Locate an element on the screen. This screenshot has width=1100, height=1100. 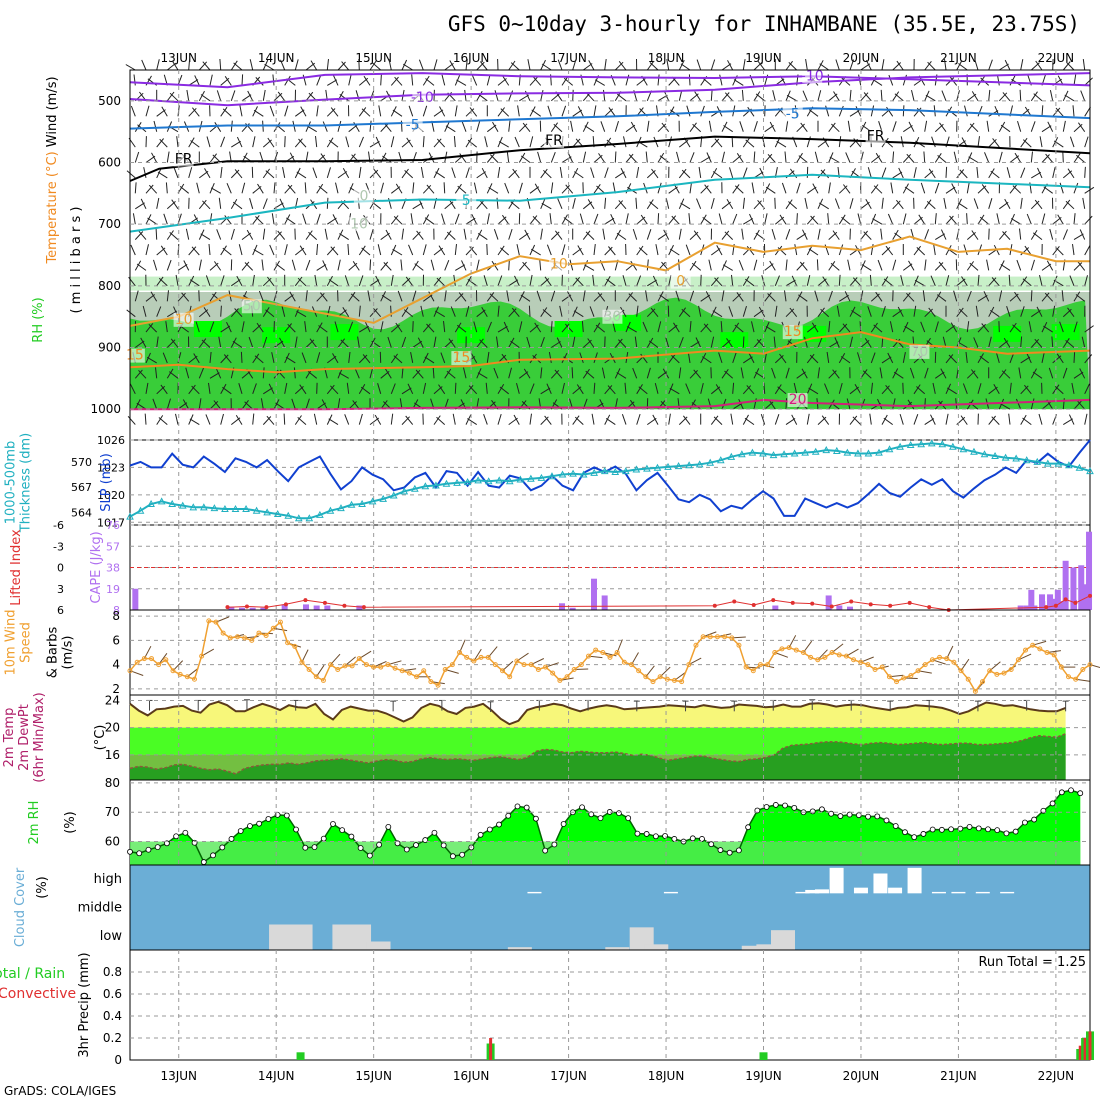
contour-label-bg is located at coordinates (251, 306).